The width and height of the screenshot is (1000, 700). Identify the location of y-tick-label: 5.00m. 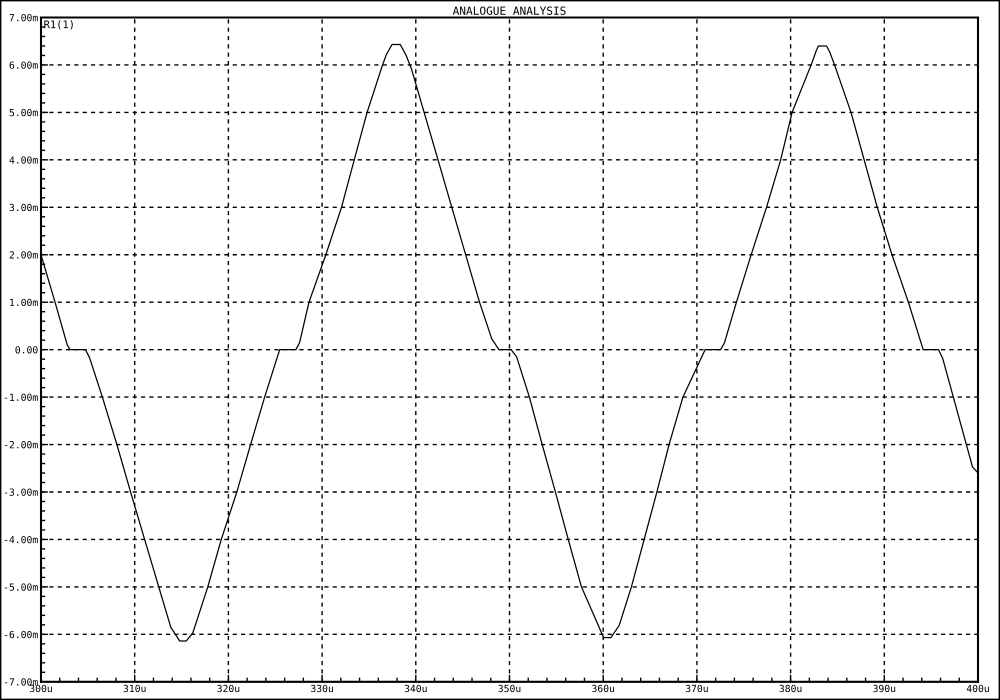
(24, 112).